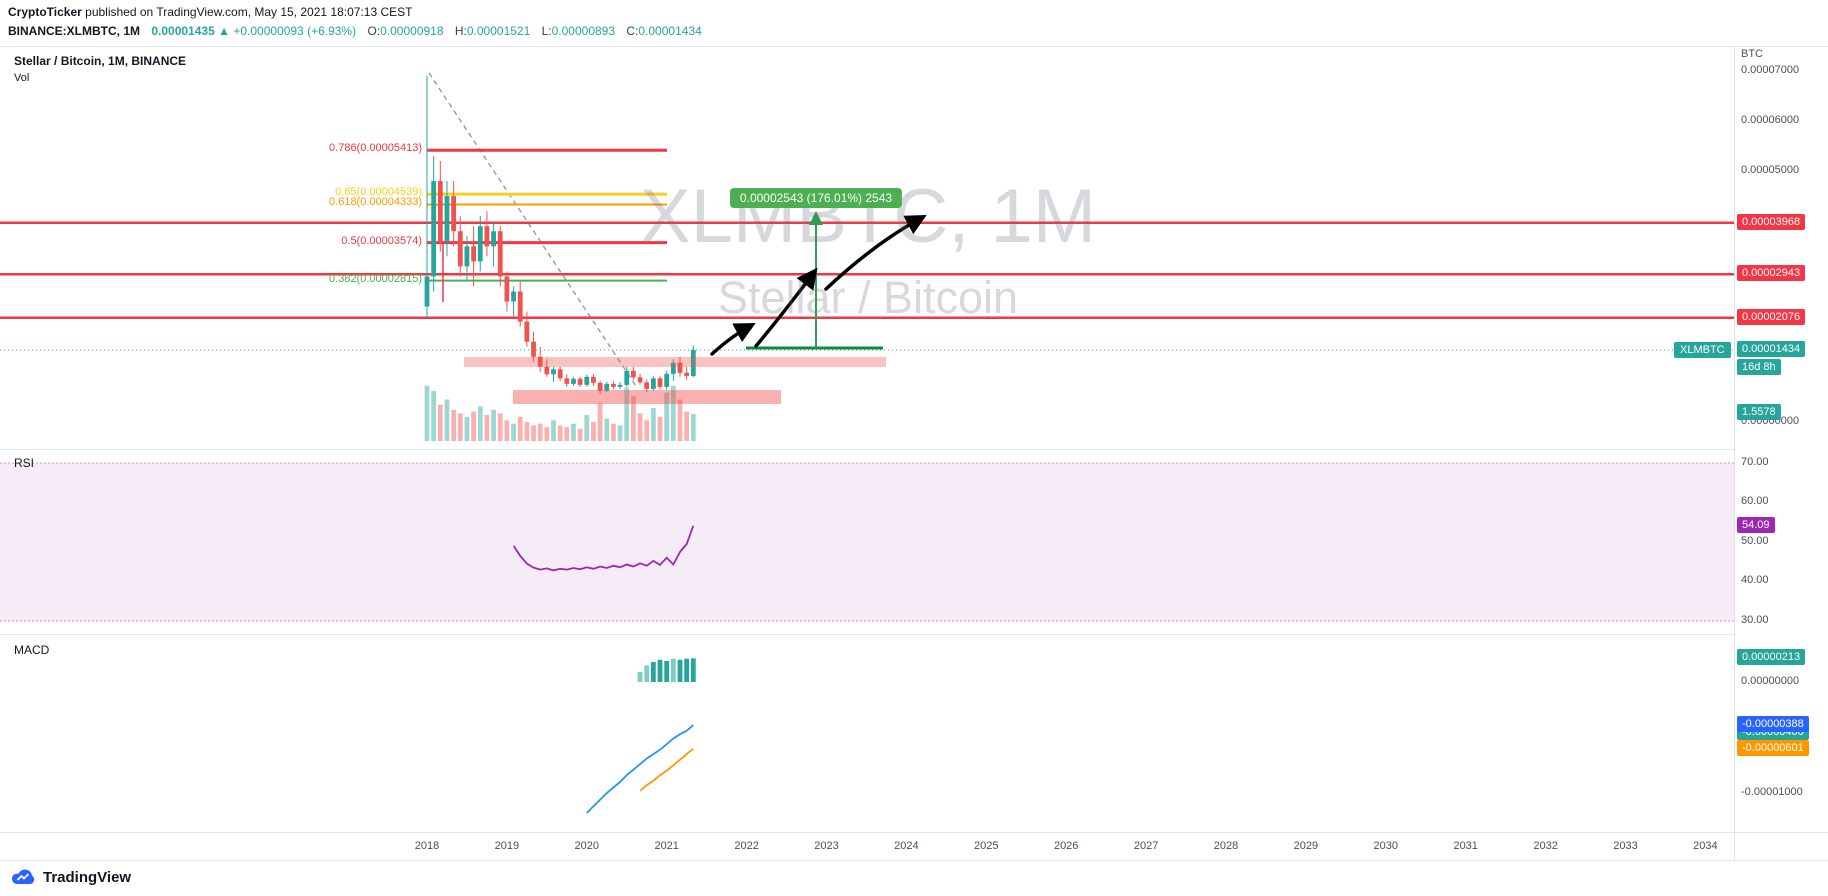 The image size is (1828, 896). Describe the element at coordinates (1734, 453) in the screenshot. I see `price-axis-separator` at that location.